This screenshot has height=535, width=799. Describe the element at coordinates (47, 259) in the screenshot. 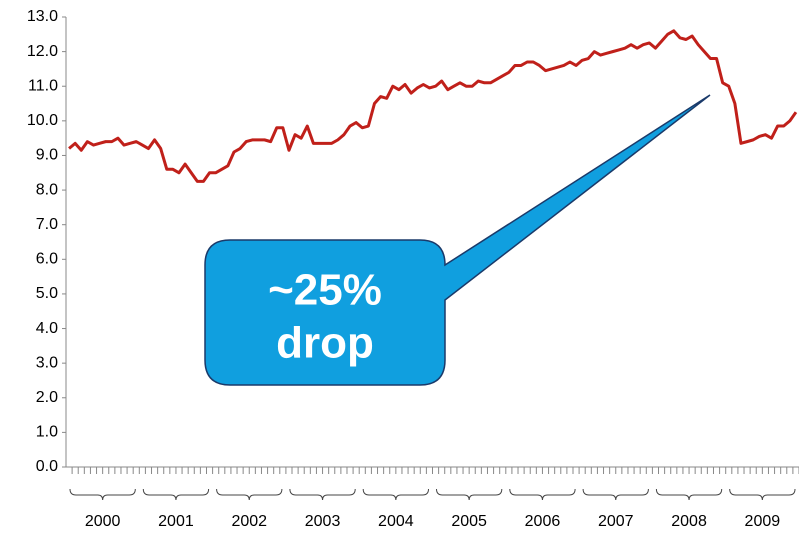

I see `y-tick-label: 6.0` at that location.